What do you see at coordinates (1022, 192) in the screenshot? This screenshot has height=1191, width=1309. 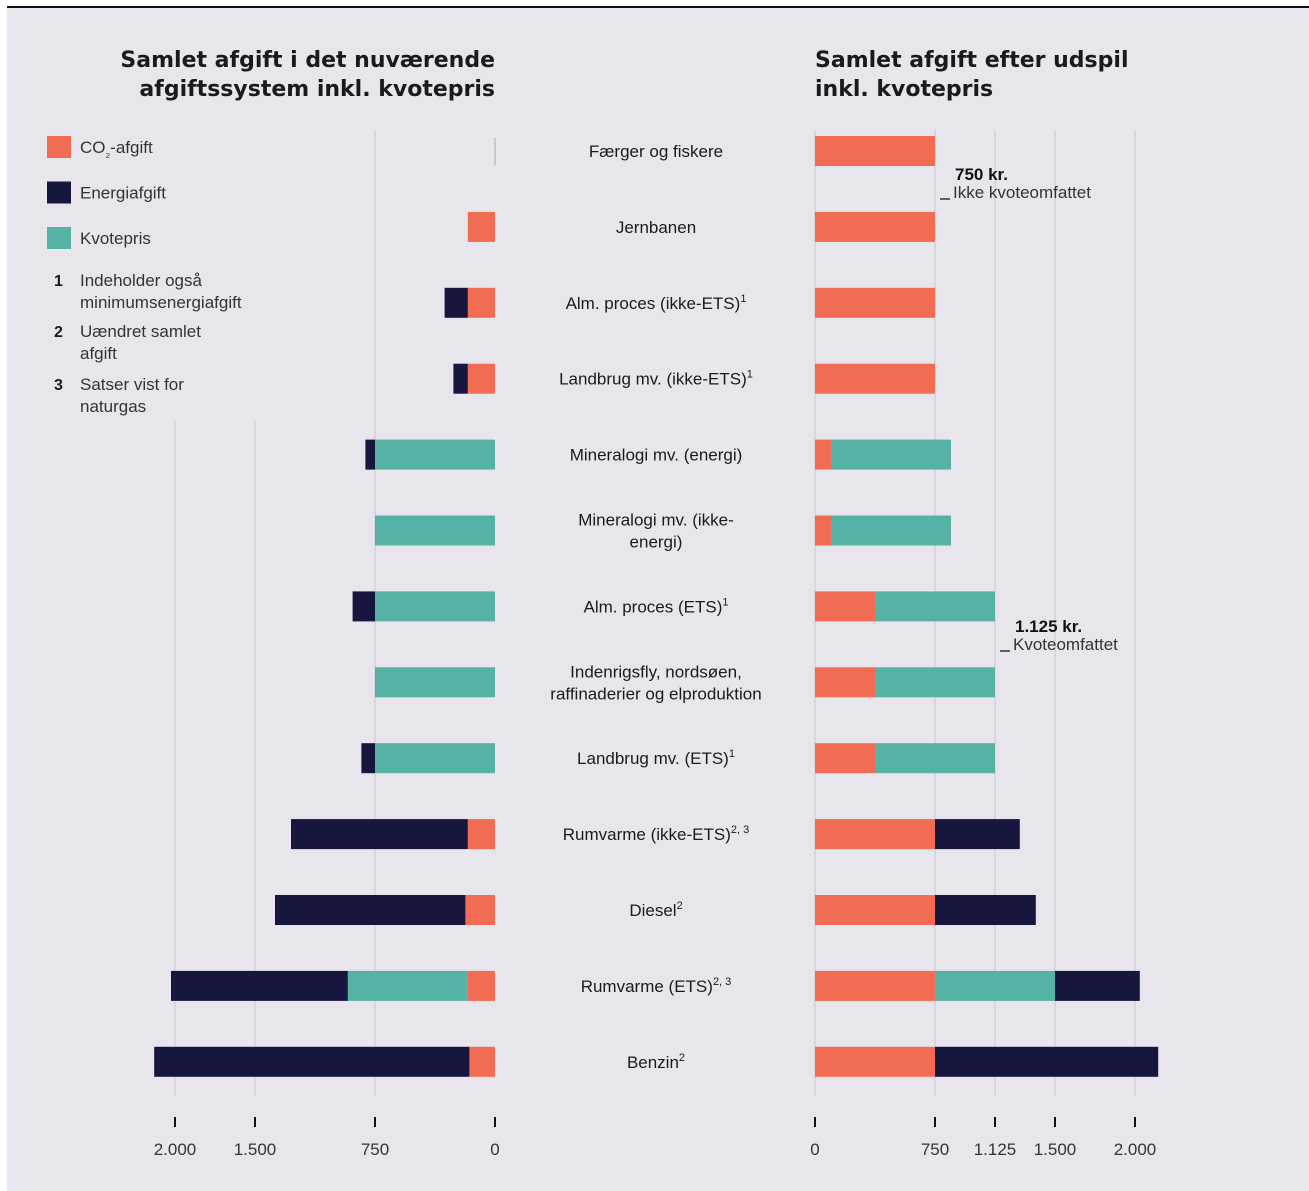 I see `annotation-label-0: Ikke kvoteomfattet` at bounding box center [1022, 192].